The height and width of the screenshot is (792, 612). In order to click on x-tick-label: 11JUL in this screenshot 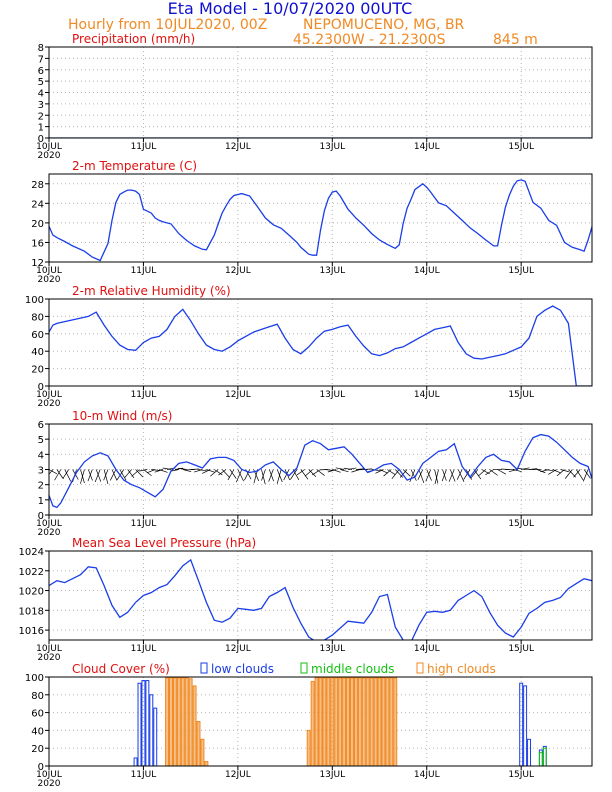, I will do `click(144, 775)`.